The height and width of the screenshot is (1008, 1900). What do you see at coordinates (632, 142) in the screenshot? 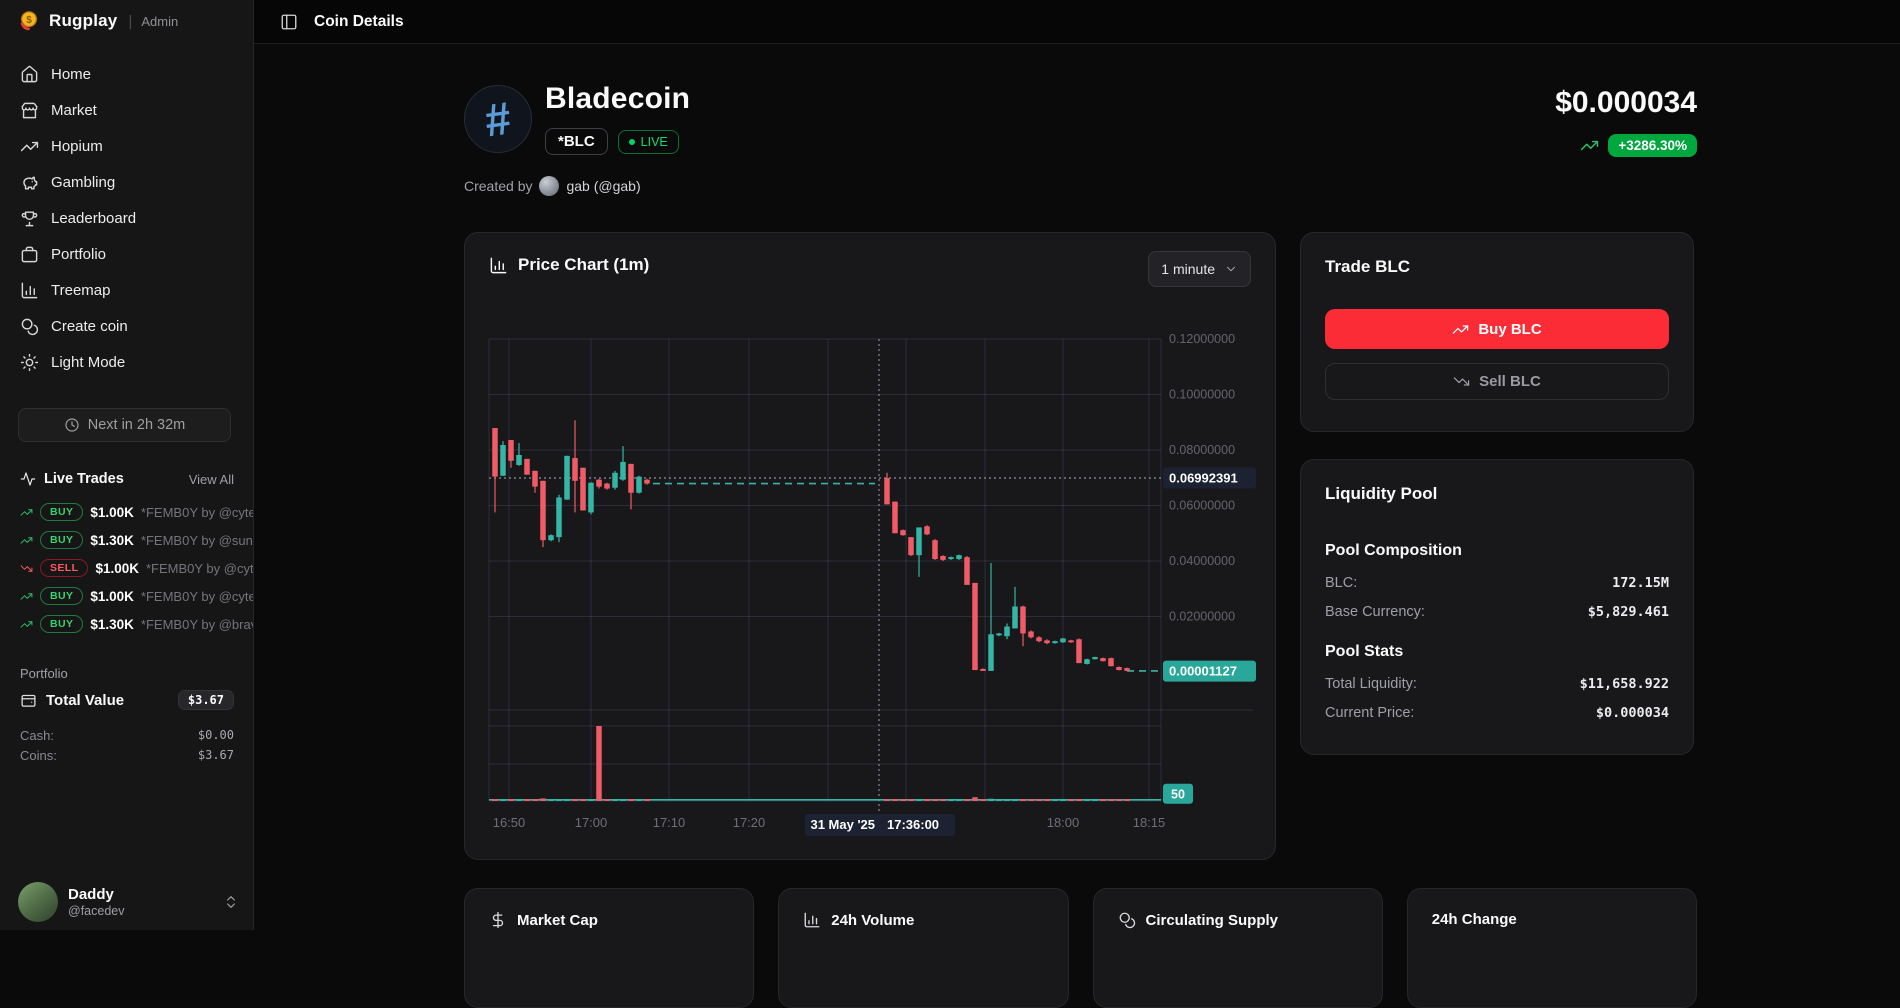
I see `live-dot-icon` at bounding box center [632, 142].